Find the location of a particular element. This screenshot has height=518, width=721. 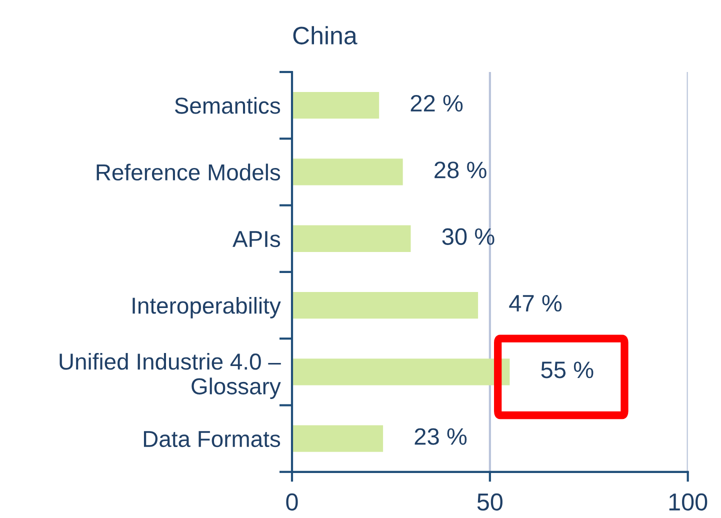

y-tick-label: APIs is located at coordinates (256, 239).